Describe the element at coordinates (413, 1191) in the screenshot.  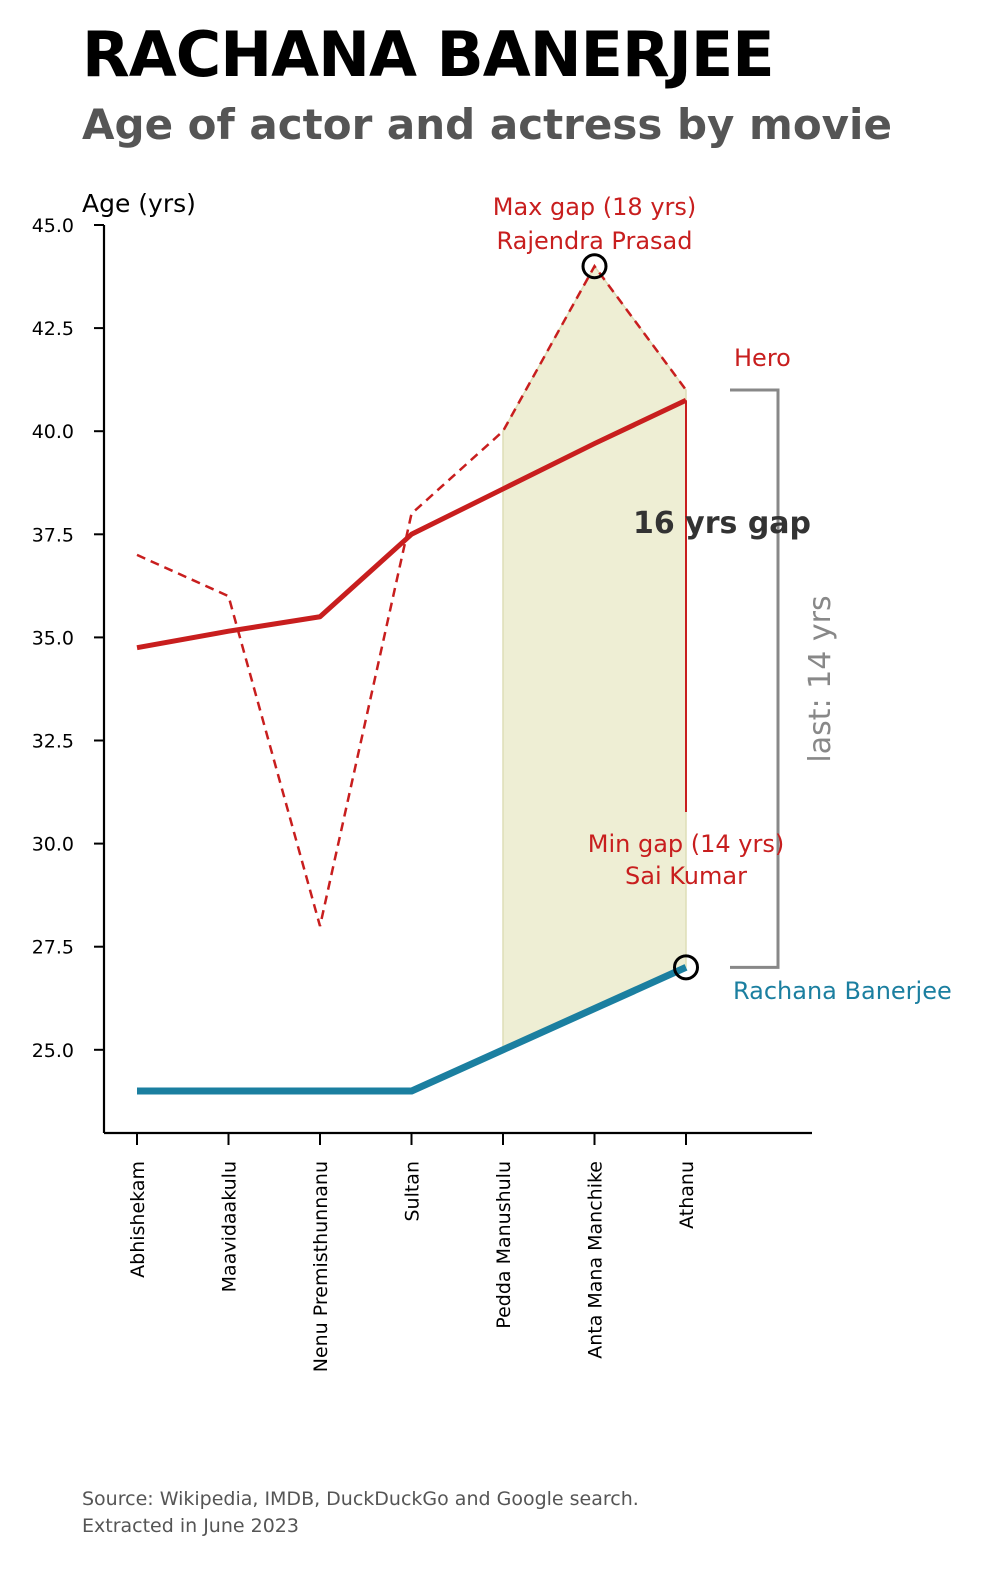
I see `x-tick-label: Sultan` at that location.